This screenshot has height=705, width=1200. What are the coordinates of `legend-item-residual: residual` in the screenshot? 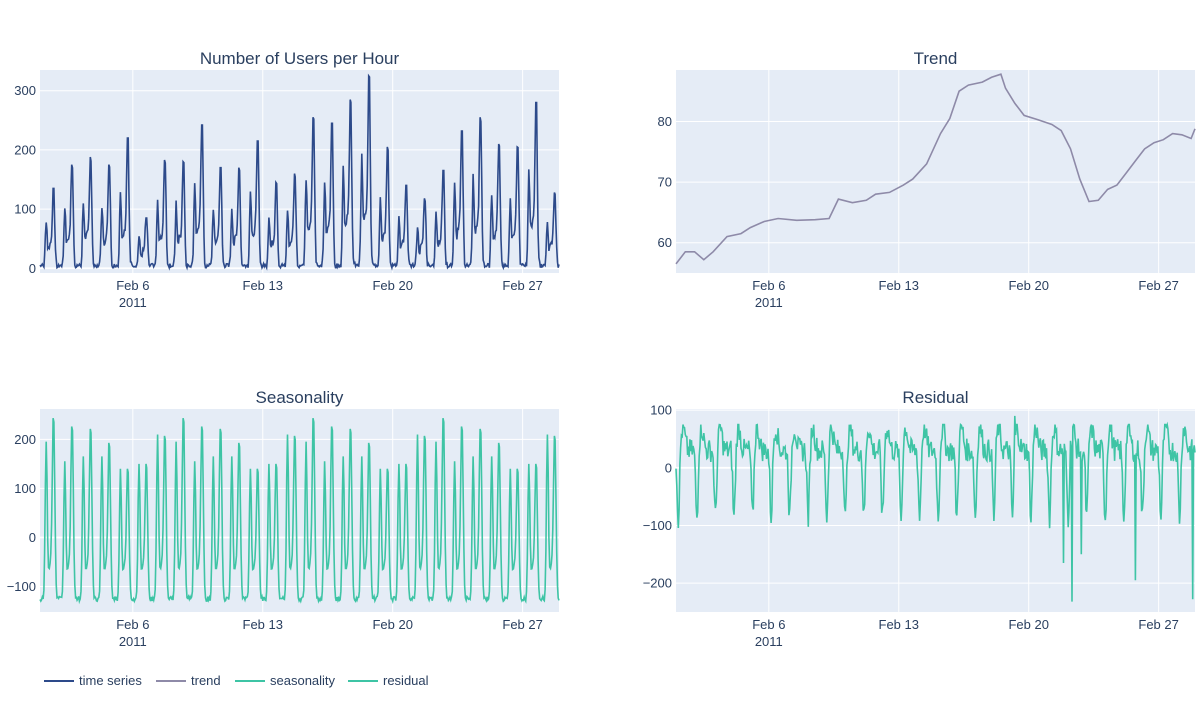 It's located at (388, 680).